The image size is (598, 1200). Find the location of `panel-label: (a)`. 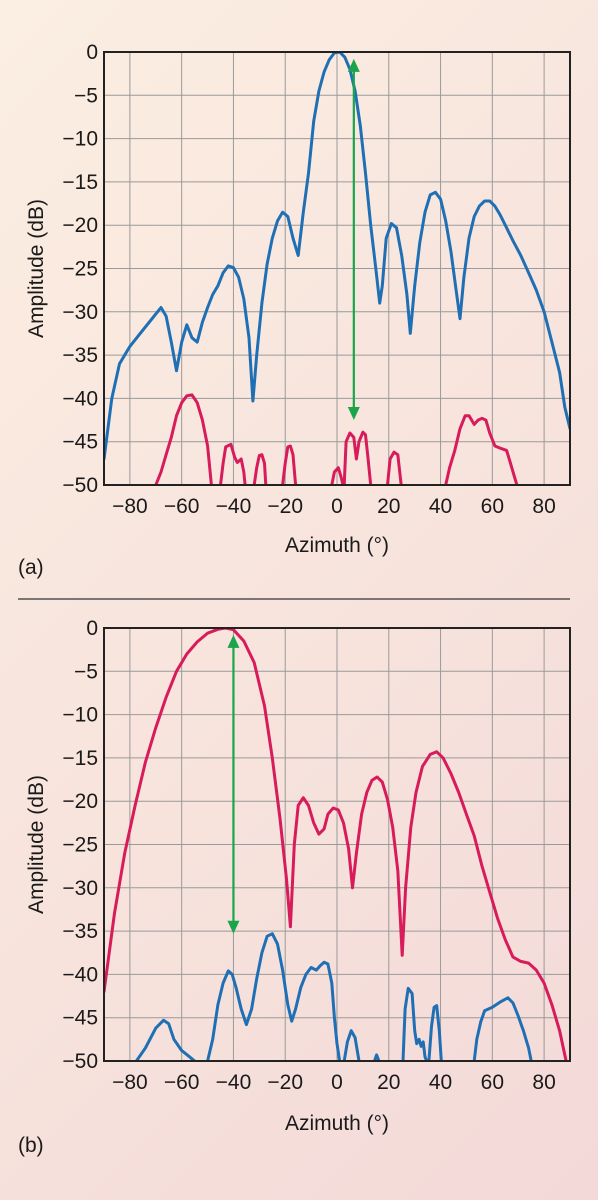

panel-label: (a) is located at coordinates (31, 567).